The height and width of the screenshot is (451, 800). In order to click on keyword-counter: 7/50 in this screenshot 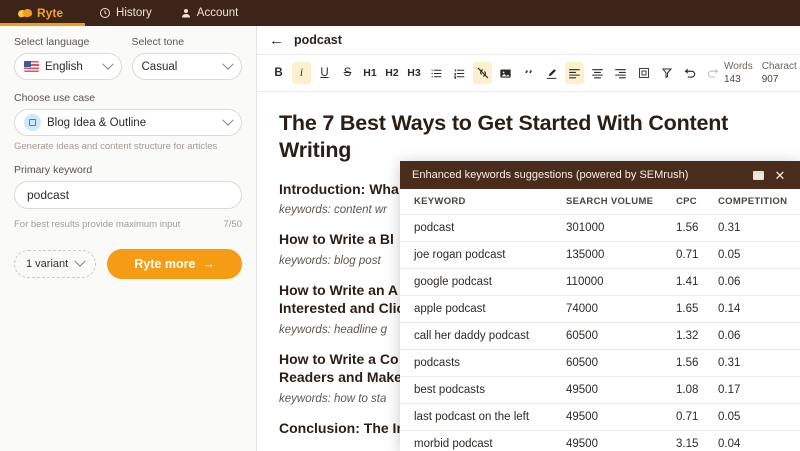, I will do `click(233, 224)`.